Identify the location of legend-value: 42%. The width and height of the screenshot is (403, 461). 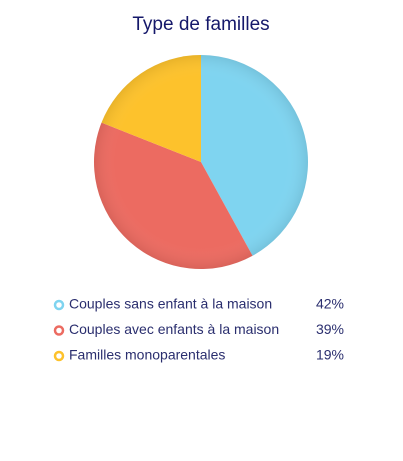
(330, 304).